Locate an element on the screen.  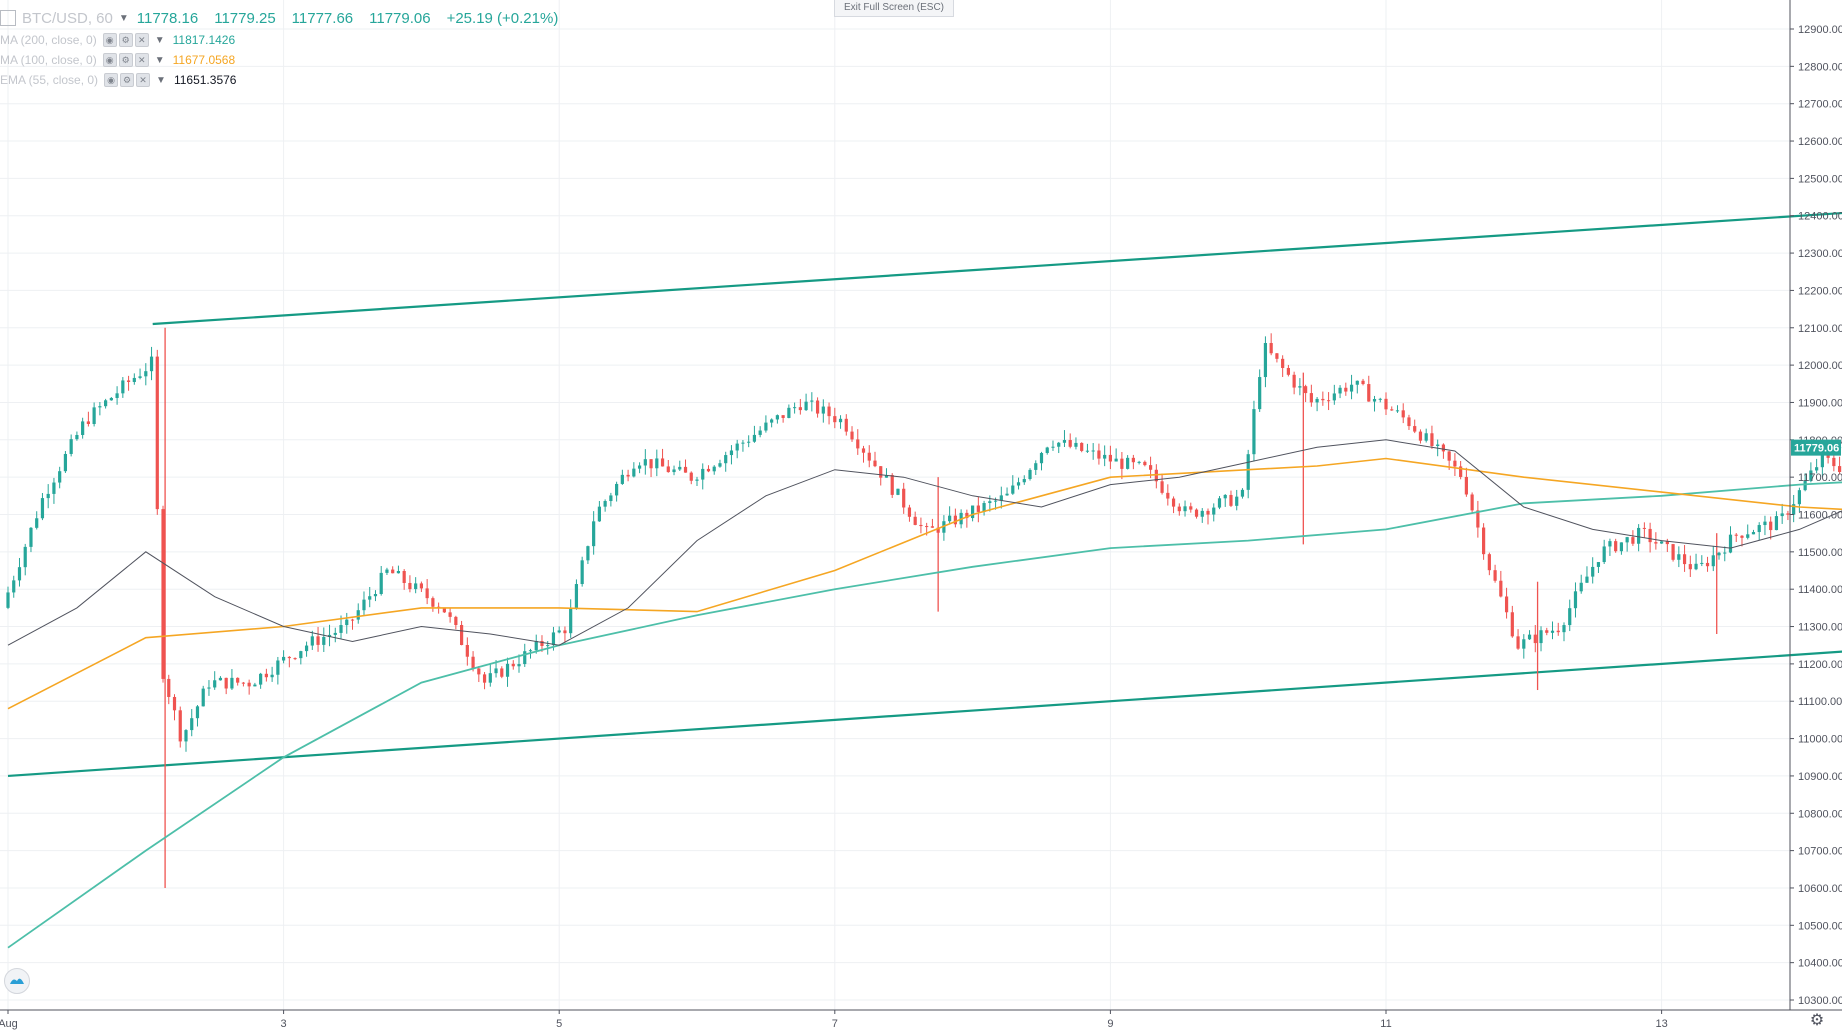
time-tick-label: 3 is located at coordinates (284, 1024).